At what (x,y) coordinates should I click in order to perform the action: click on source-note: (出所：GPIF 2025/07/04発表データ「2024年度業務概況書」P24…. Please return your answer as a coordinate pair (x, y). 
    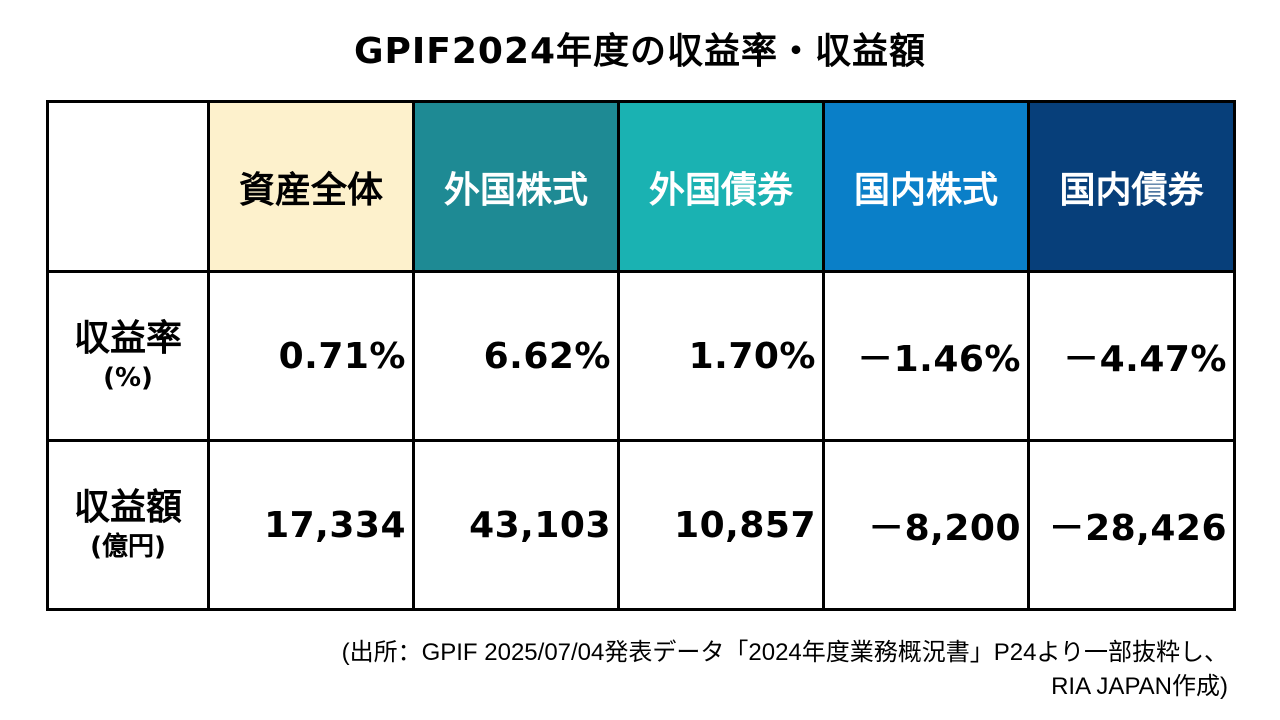
    Looking at the image, I should click on (638, 670).